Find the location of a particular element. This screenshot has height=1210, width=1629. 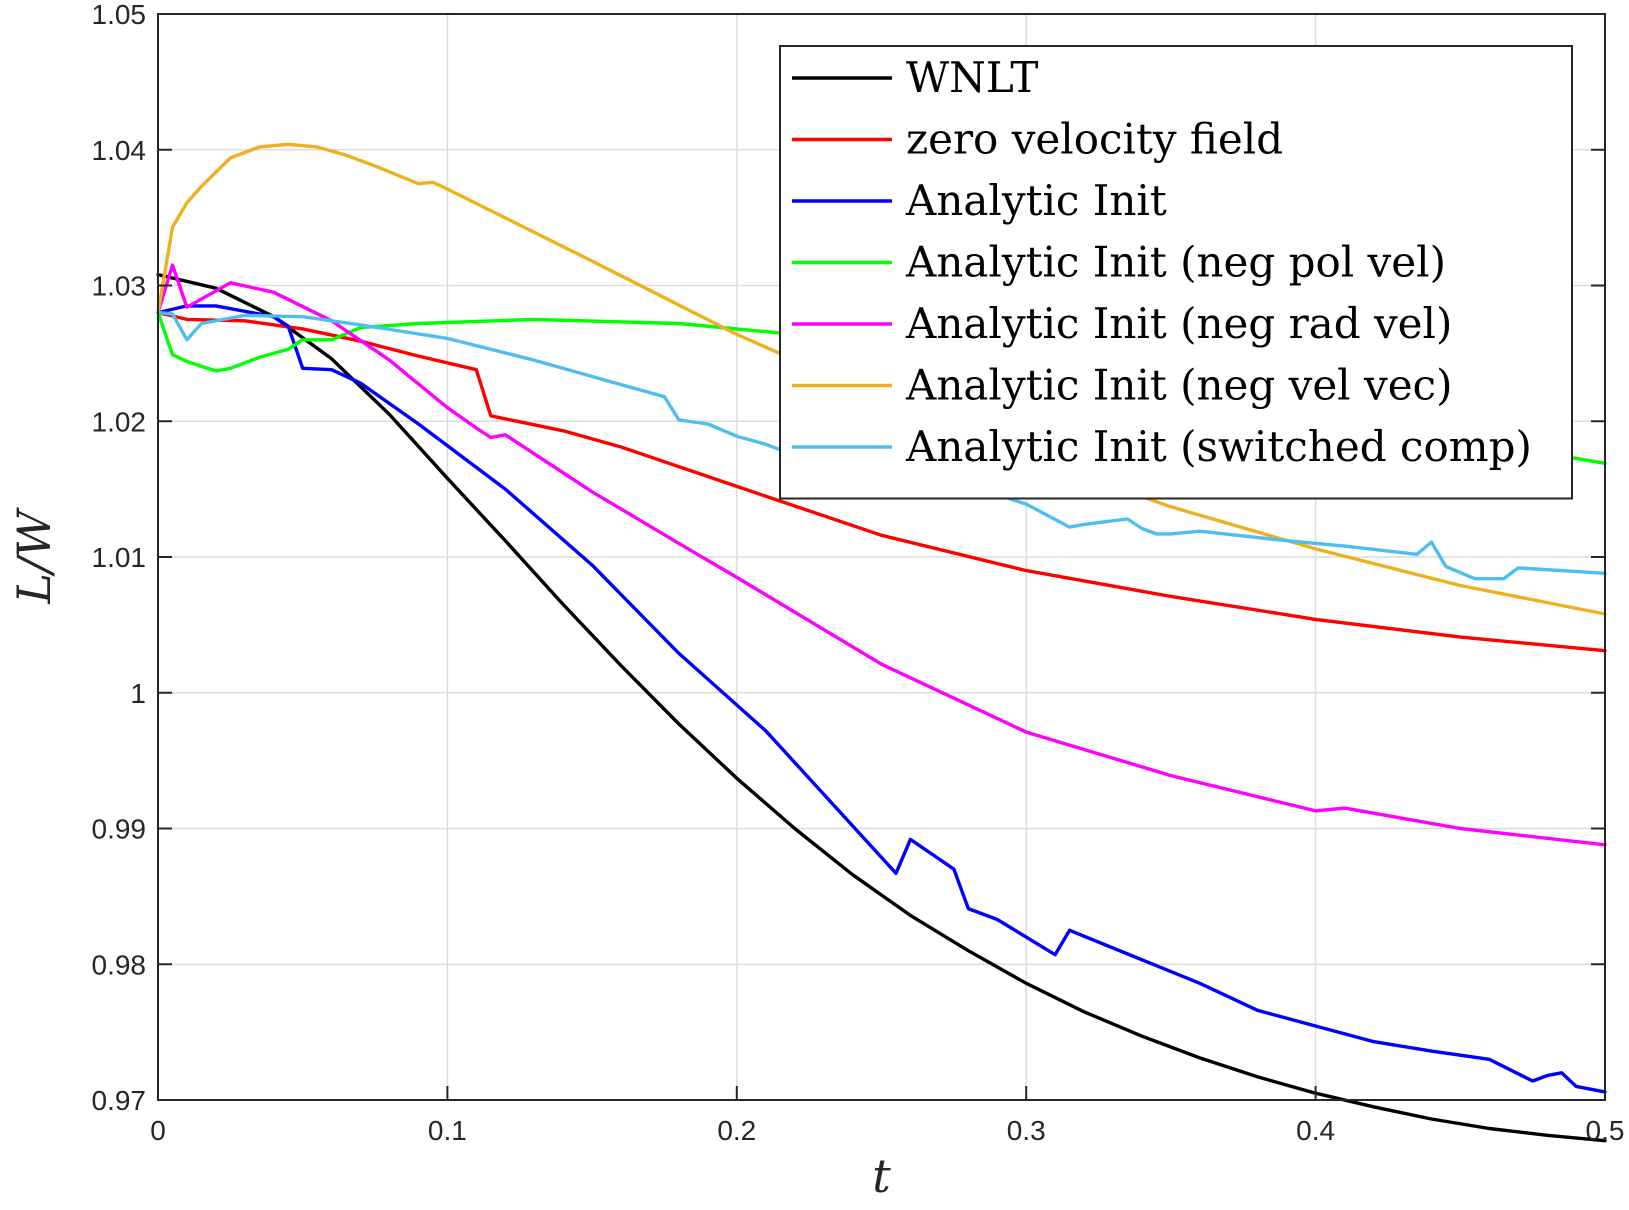

x-tick-label: 0.3 is located at coordinates (1026, 1130).